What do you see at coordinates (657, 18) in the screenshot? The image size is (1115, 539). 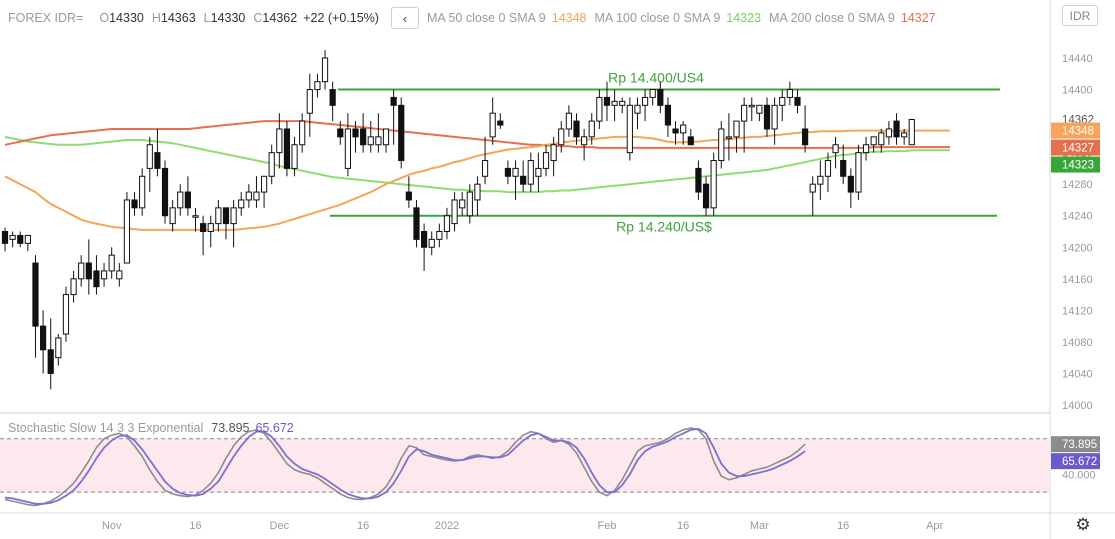 I see `ma100-label: MA 100 close 0 SMA 9` at bounding box center [657, 18].